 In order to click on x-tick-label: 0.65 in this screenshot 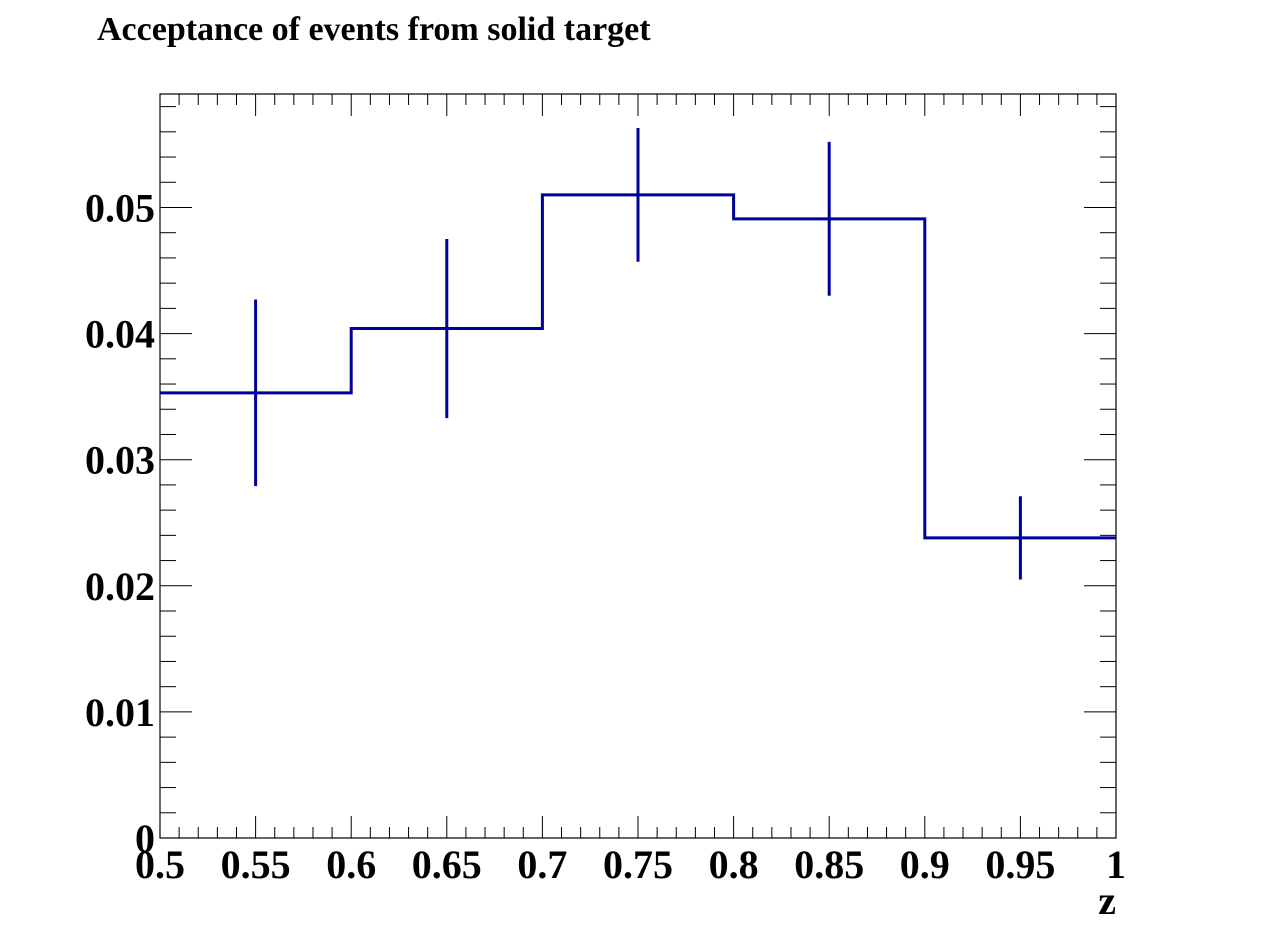, I will do `click(447, 864)`.